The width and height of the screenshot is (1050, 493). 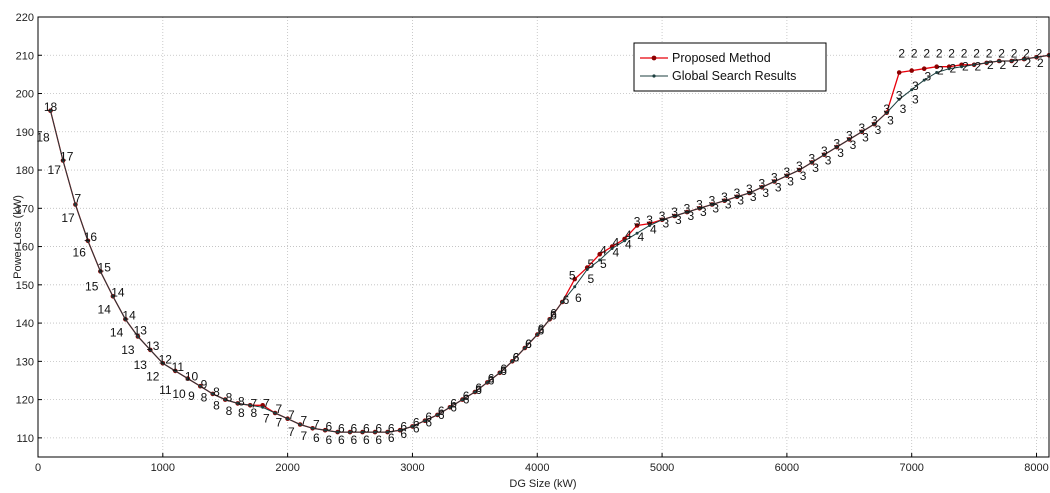 I want to click on x-tick-label: 8000, so click(x=1036, y=468).